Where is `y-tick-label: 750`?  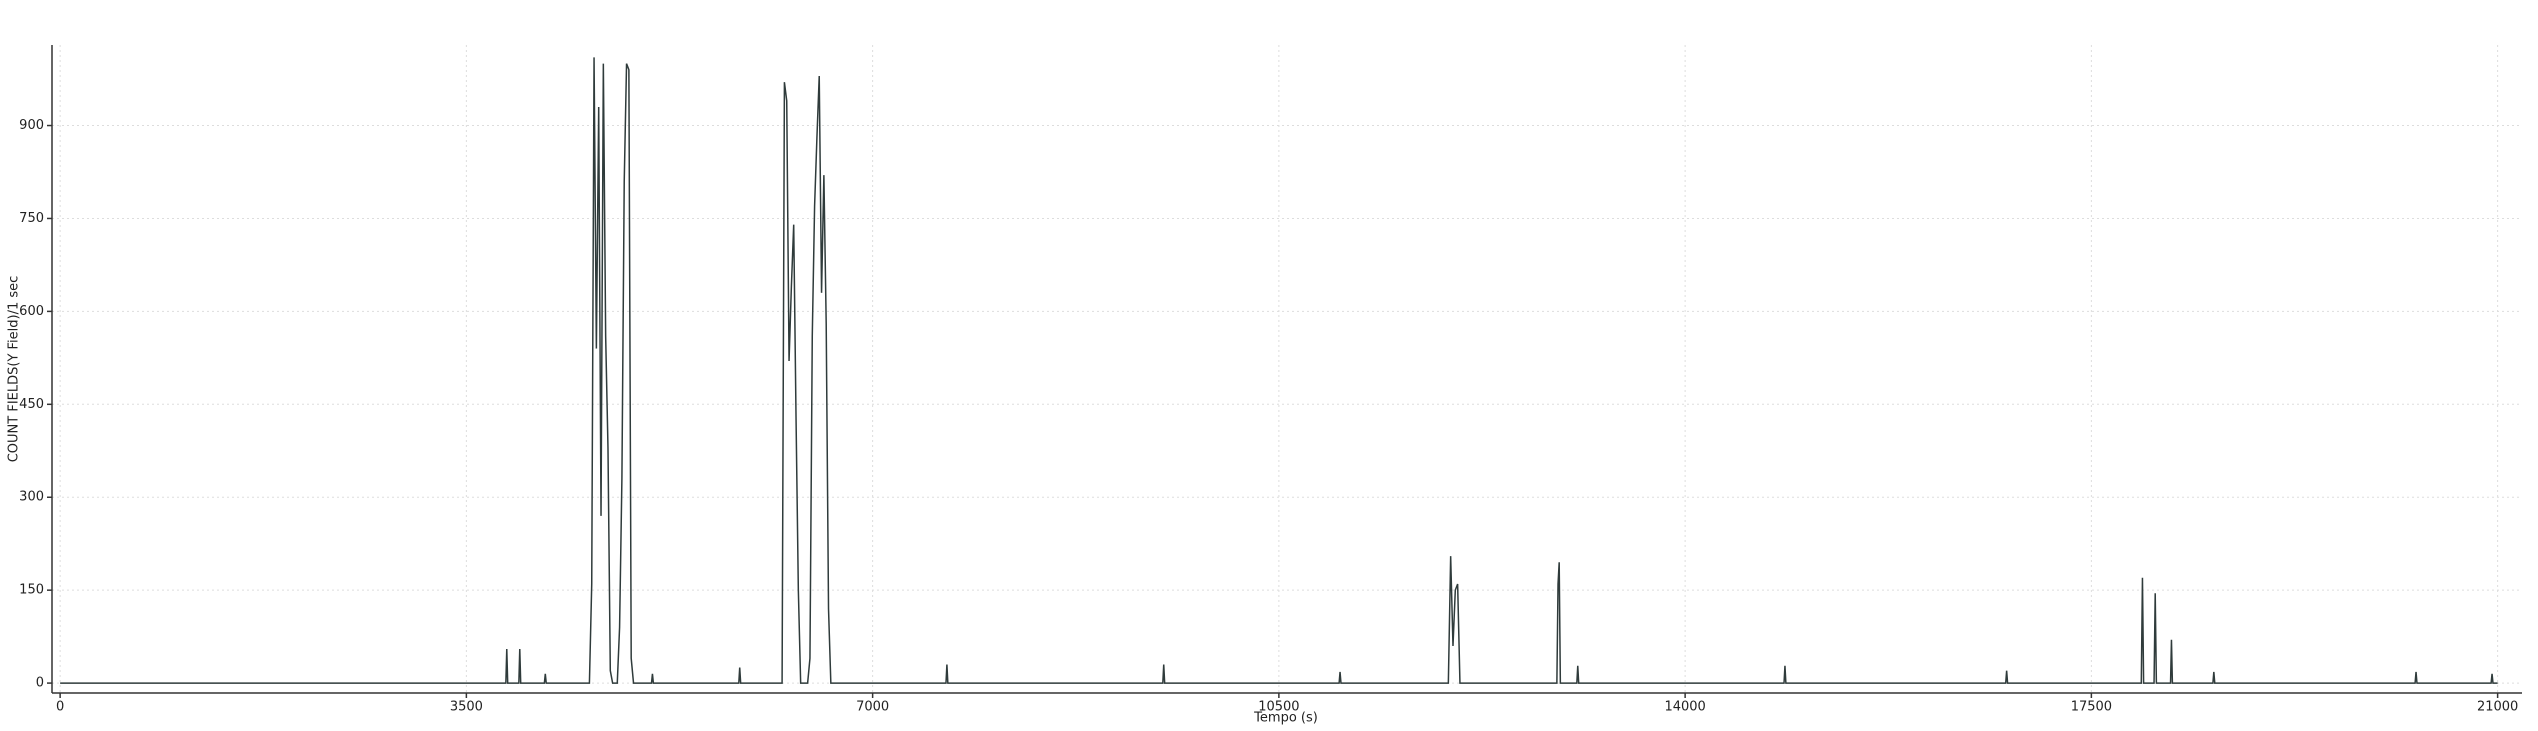
y-tick-label: 750 is located at coordinates (31, 218).